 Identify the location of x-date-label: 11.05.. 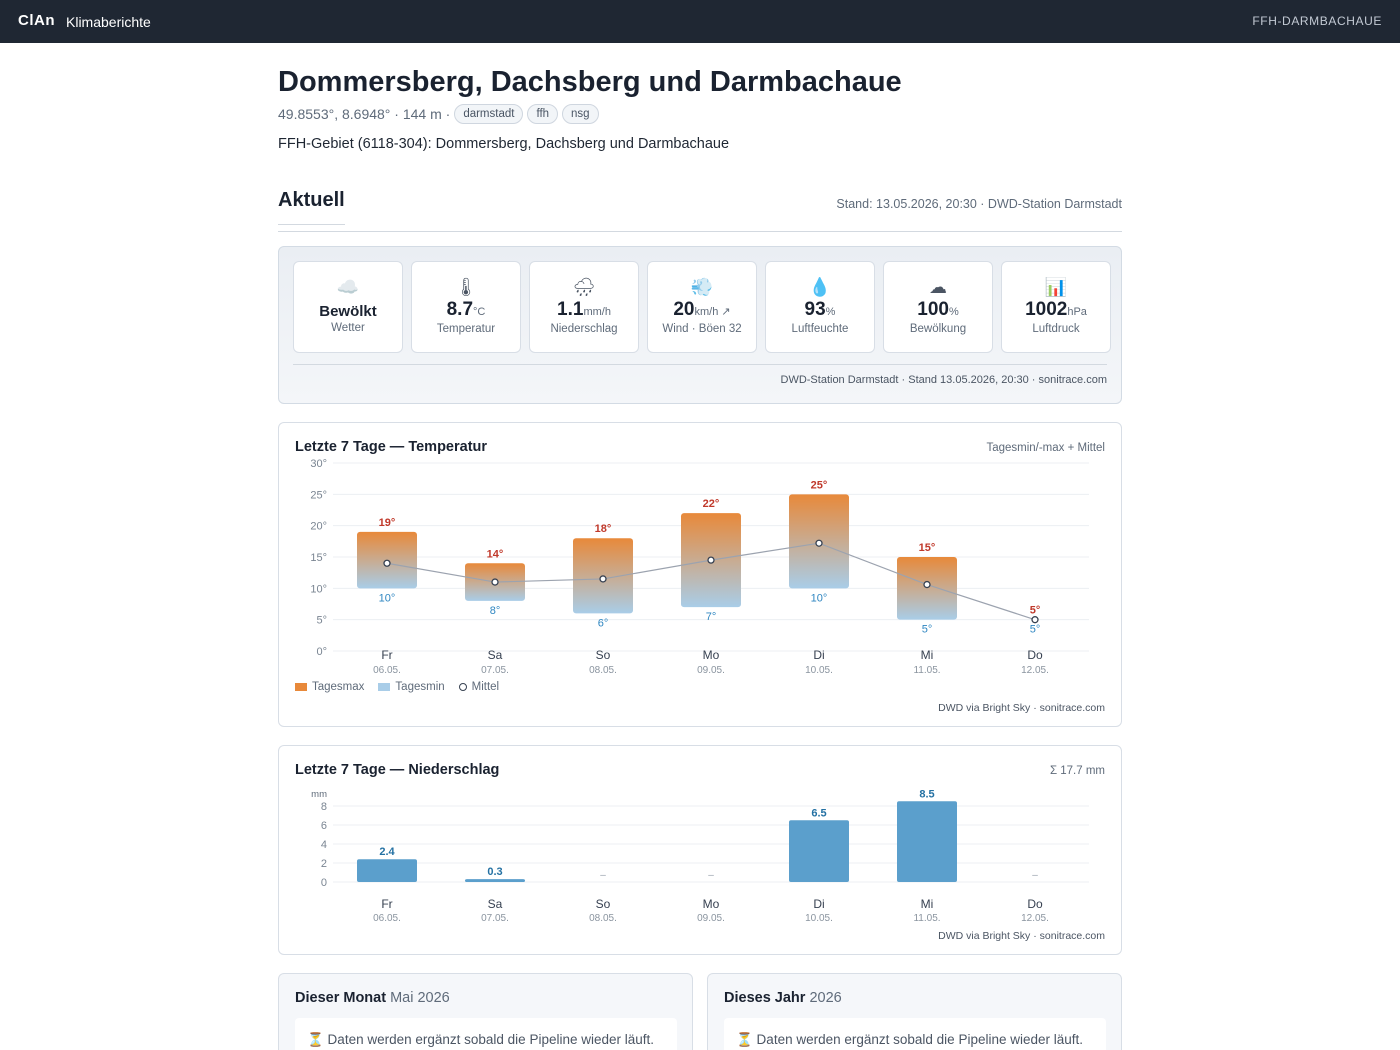
(926, 918).